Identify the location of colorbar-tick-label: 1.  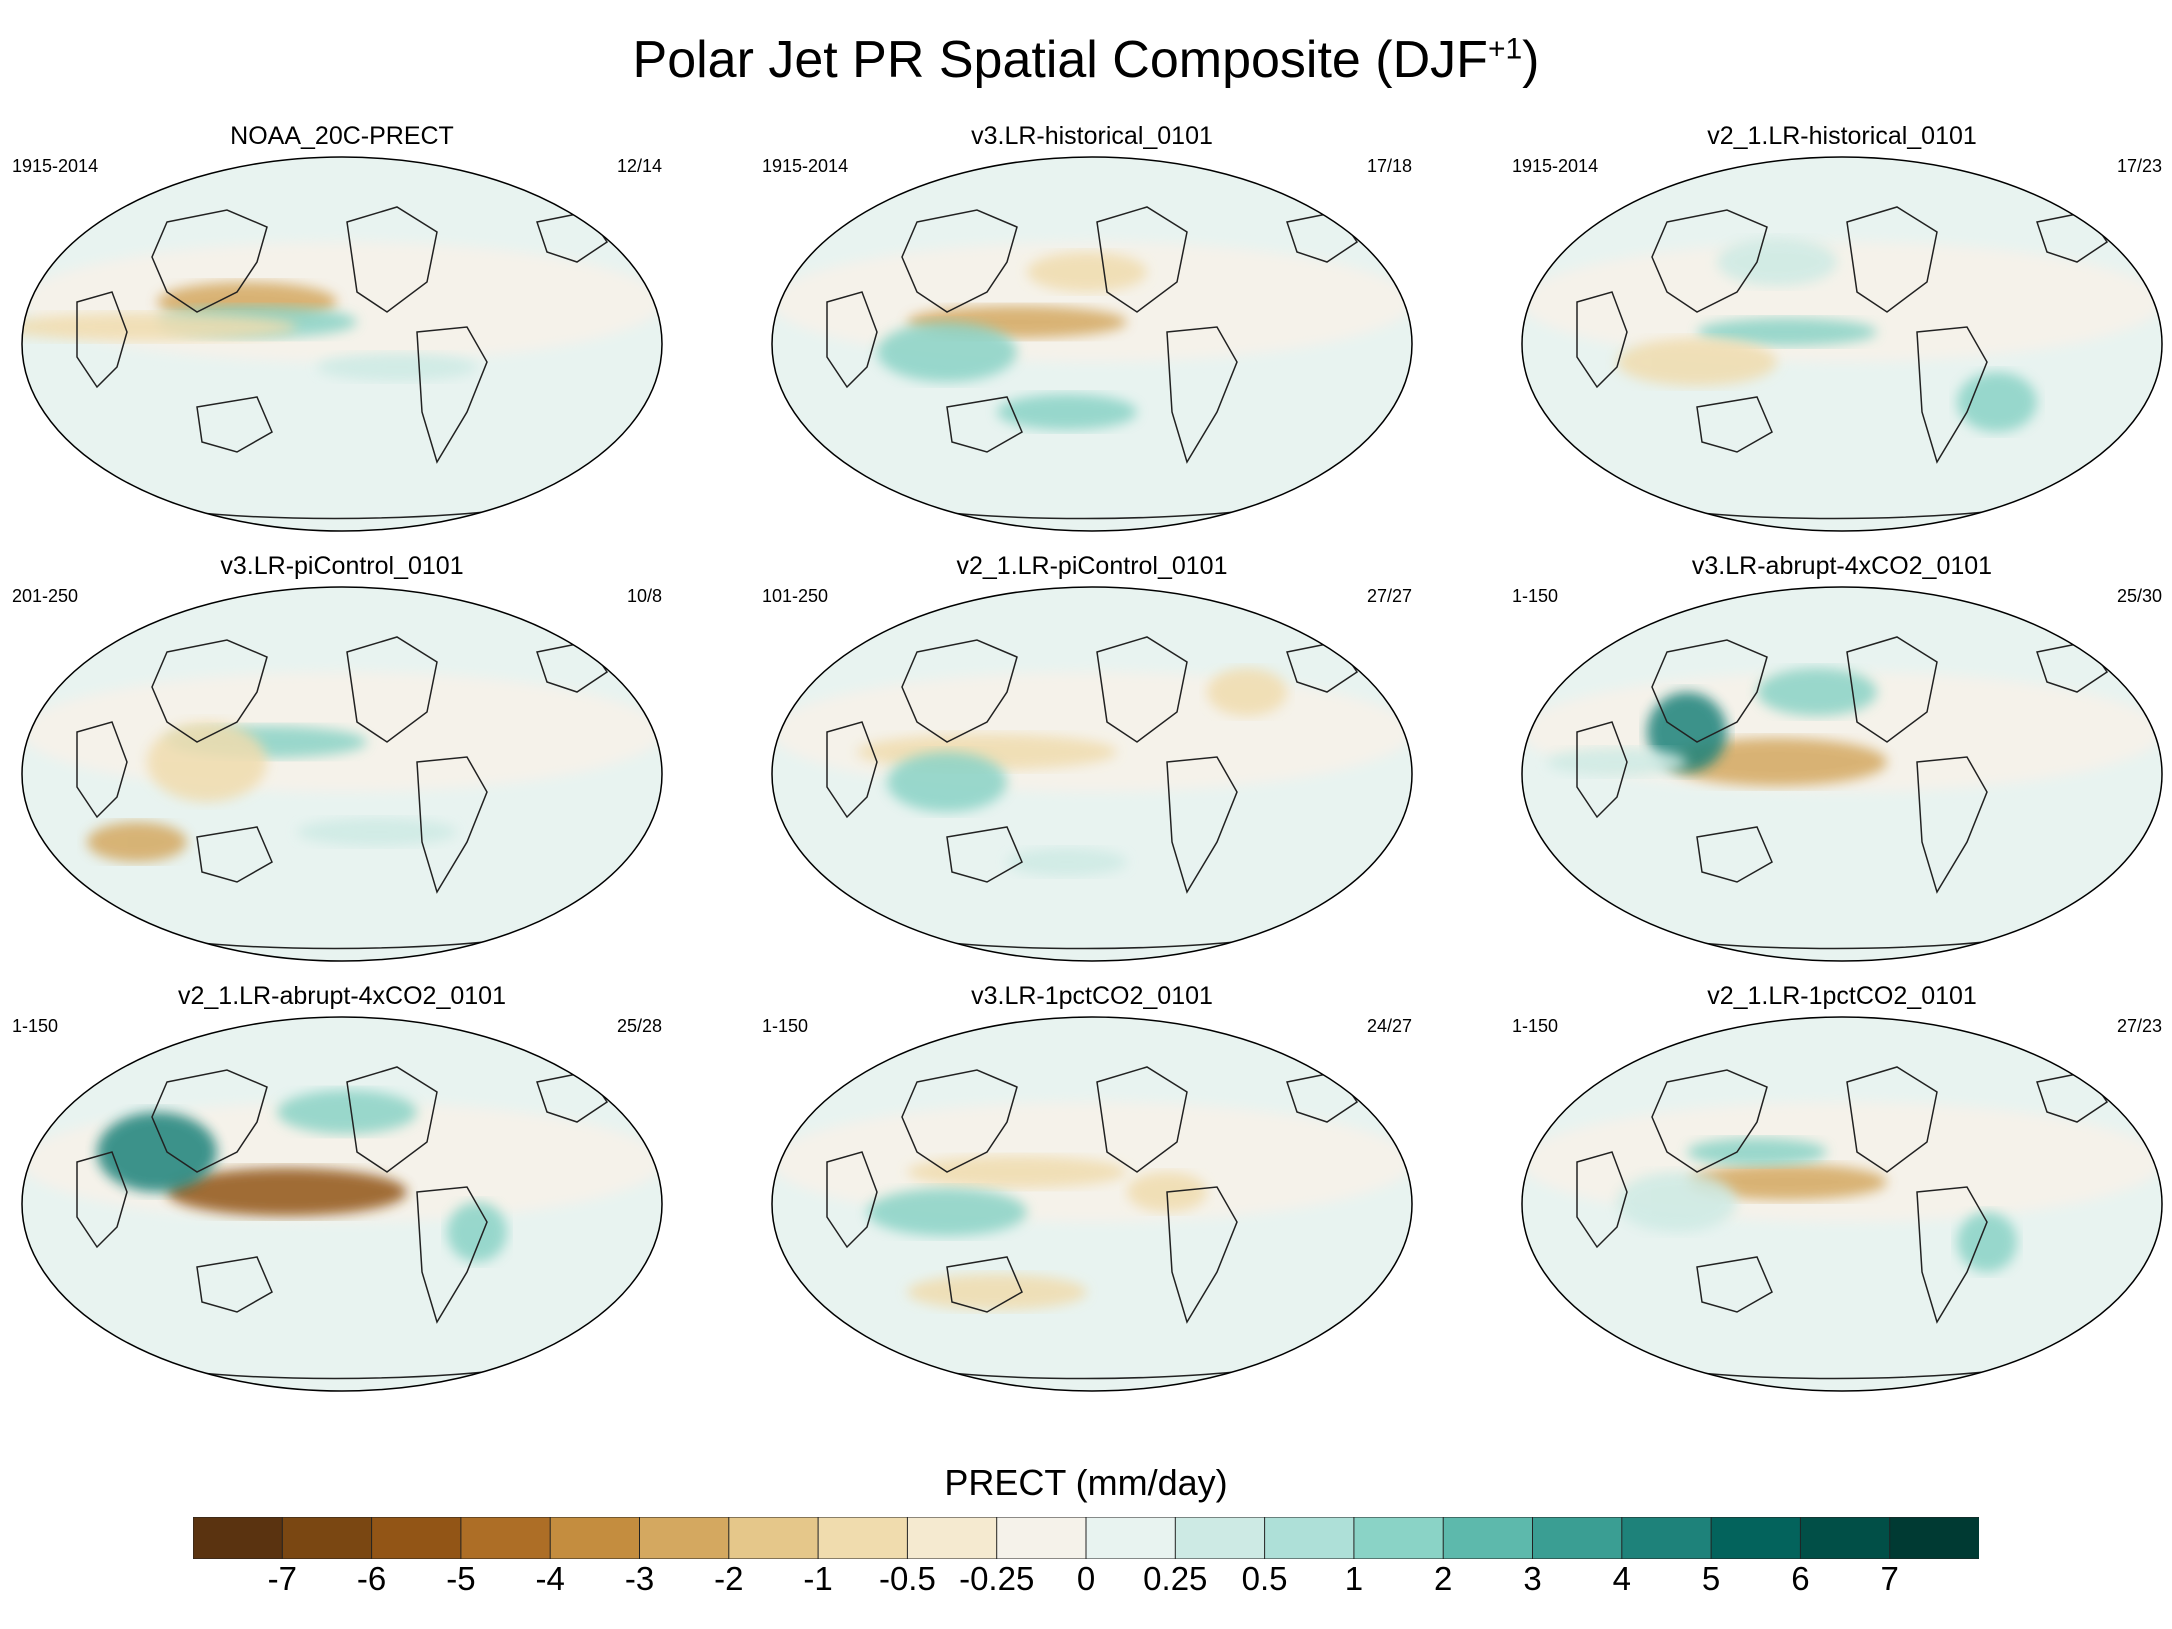
(1354, 1578).